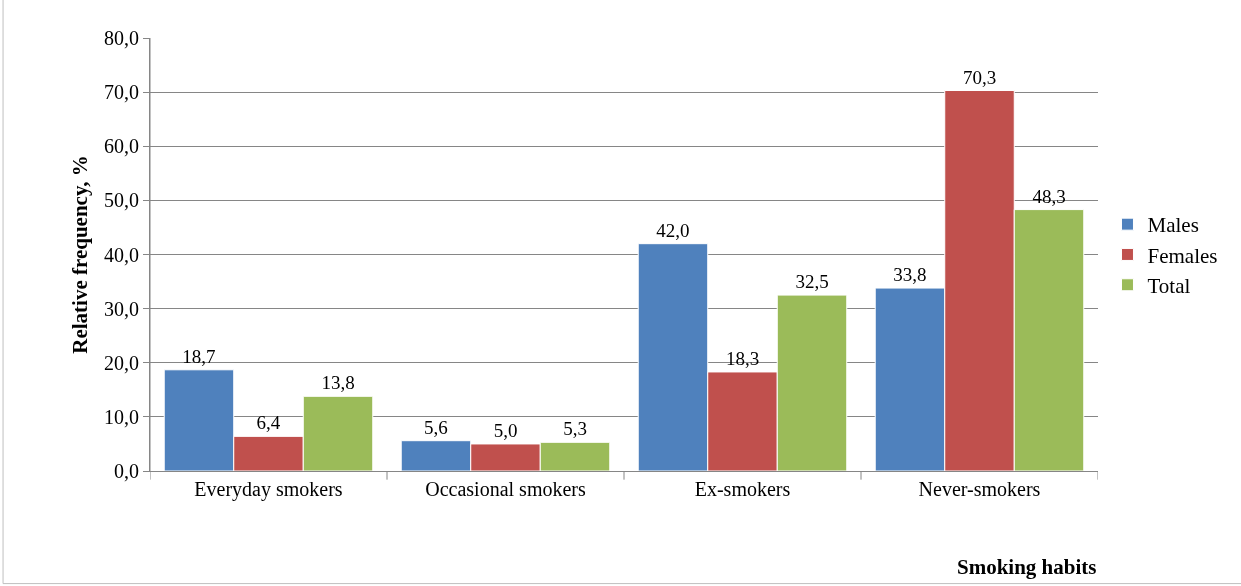 The image size is (1241, 586). I want to click on y-tick-label: 40,0, so click(121, 254).